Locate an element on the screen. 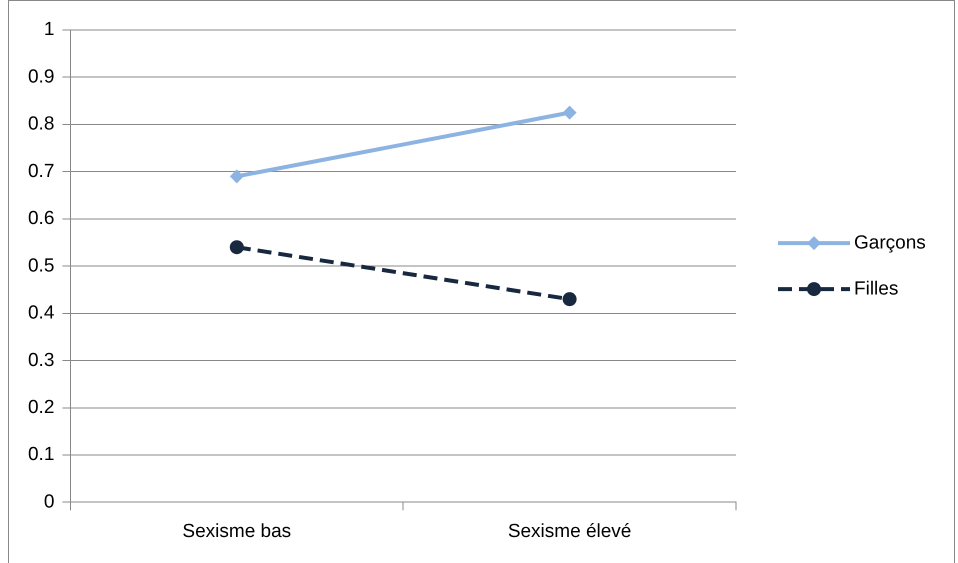 The height and width of the screenshot is (563, 958). y-tick-label: 0.3 is located at coordinates (41, 360).